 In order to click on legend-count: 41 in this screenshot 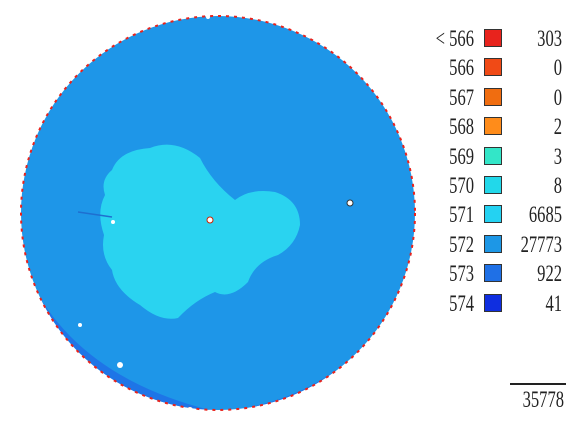, I will do `click(553, 303)`.